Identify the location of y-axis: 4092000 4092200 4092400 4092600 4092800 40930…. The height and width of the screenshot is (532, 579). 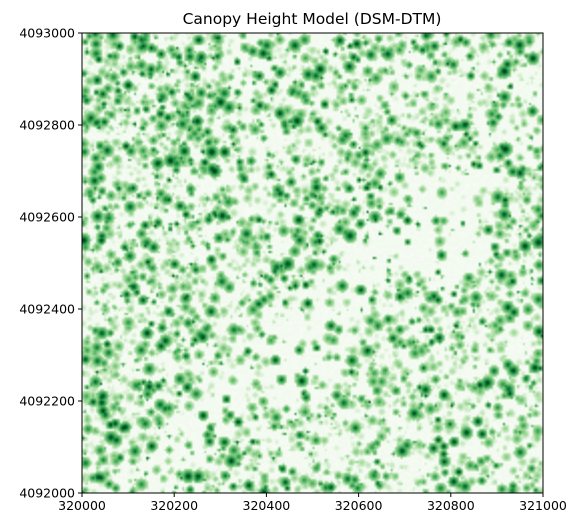
(50, 263).